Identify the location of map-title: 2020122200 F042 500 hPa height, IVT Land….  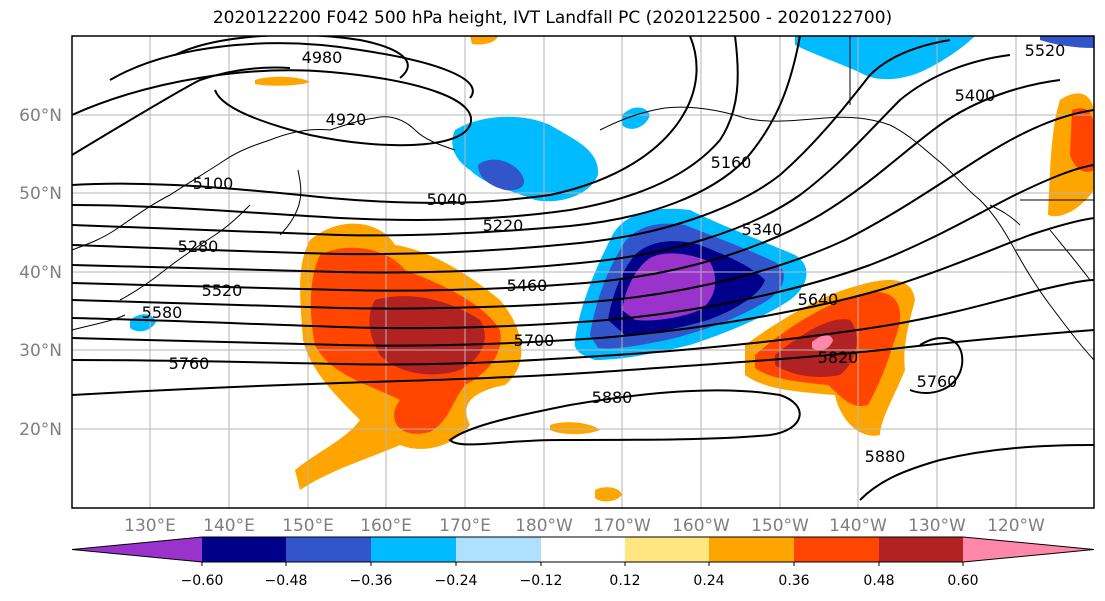
(552, 18).